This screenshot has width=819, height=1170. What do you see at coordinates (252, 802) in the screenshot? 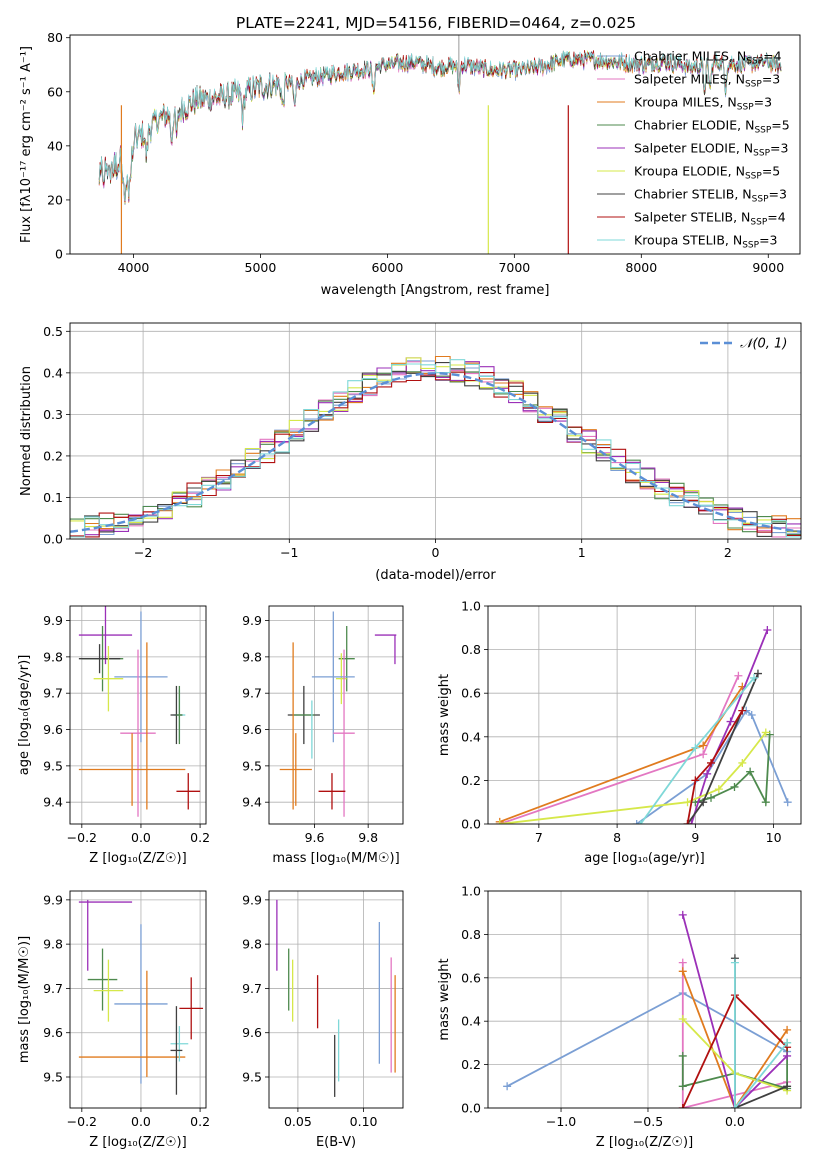
I see `y-tick-label: 9.4` at bounding box center [252, 802].